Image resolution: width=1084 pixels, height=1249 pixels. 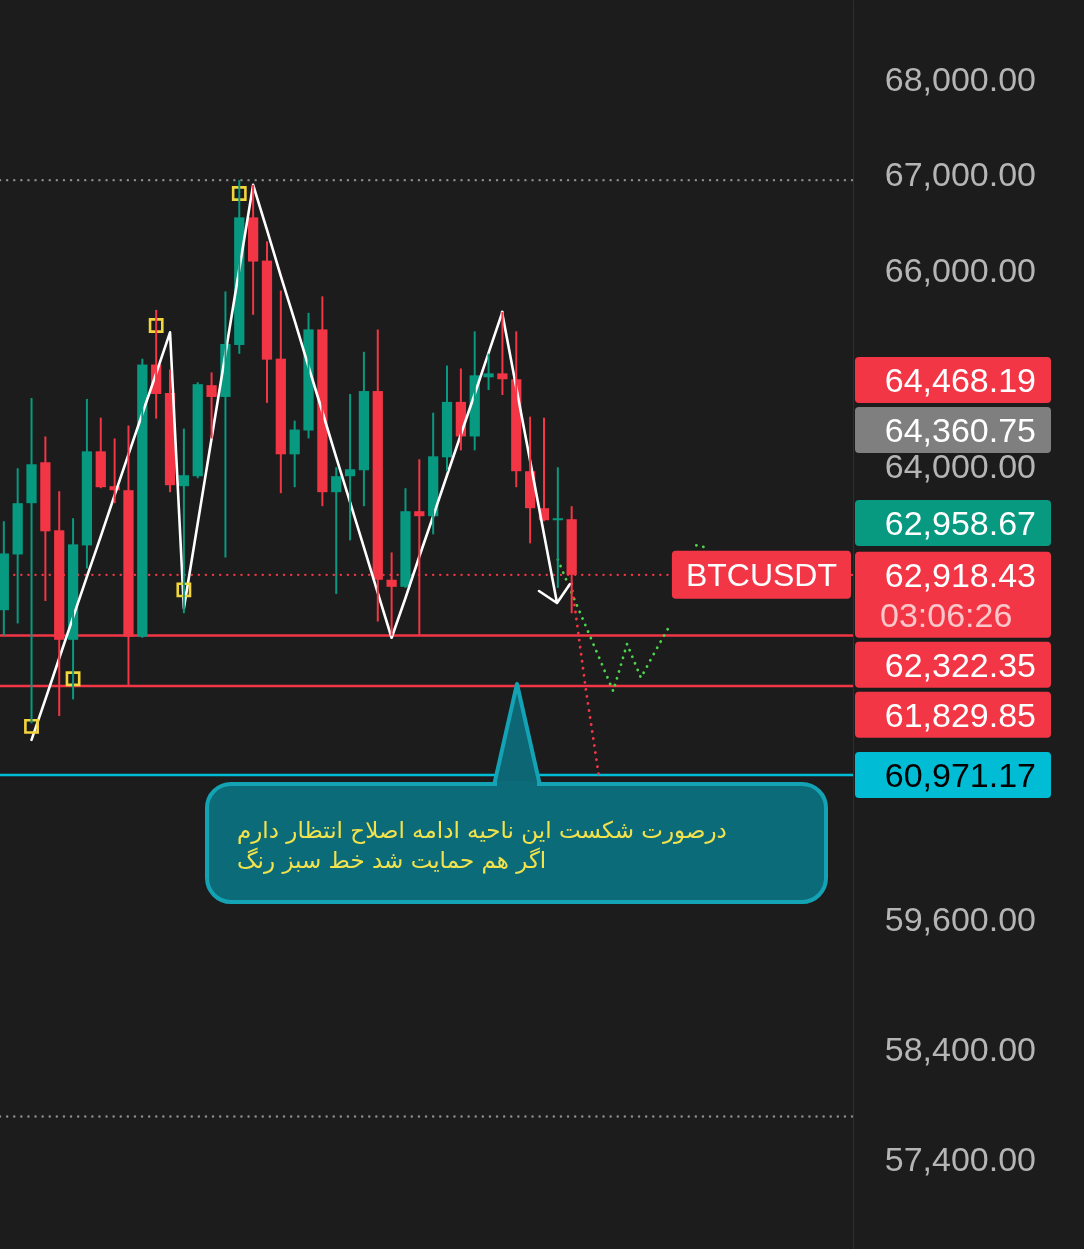 I want to click on text: 03:06:26, so click(x=946, y=615).